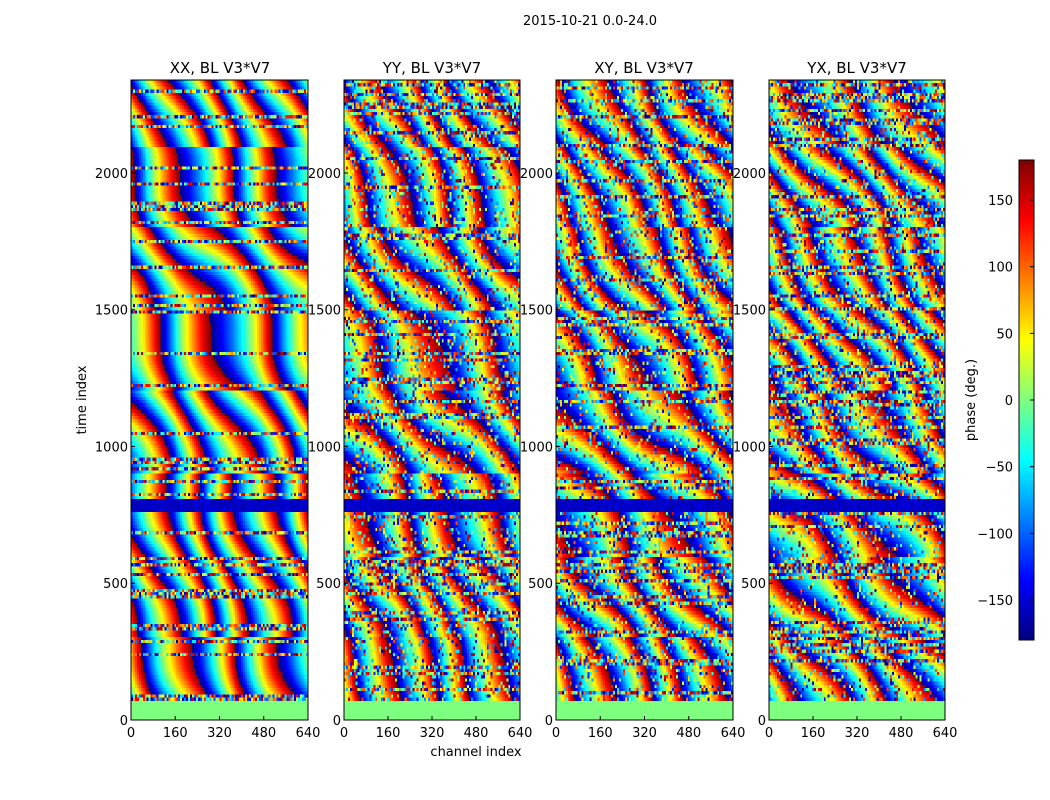  Describe the element at coordinates (971, 400) in the screenshot. I see `colorbar-label: phase (deg.)` at that location.